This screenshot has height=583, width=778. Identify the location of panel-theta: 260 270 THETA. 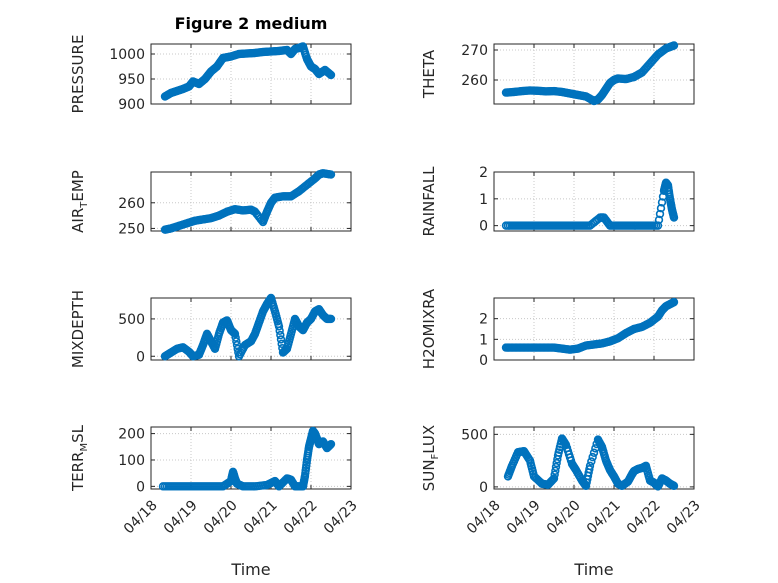
(557, 73).